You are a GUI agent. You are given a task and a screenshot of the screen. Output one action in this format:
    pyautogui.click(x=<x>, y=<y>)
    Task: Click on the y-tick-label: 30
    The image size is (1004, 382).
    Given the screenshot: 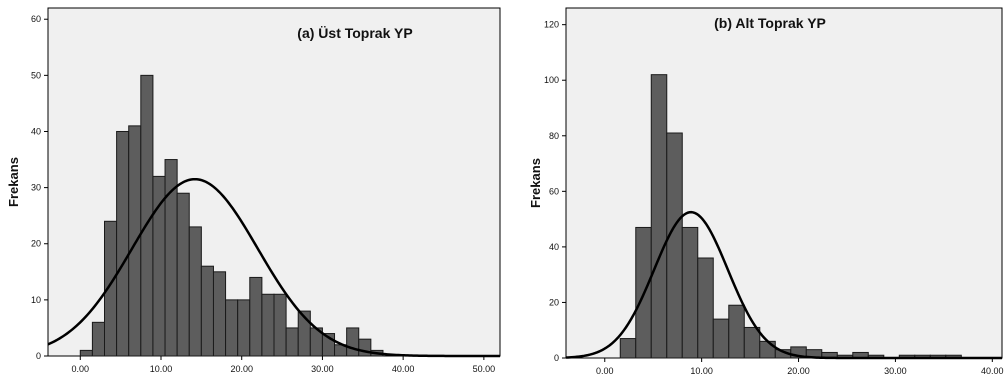 What is the action you would take?
    pyautogui.click(x=36, y=188)
    